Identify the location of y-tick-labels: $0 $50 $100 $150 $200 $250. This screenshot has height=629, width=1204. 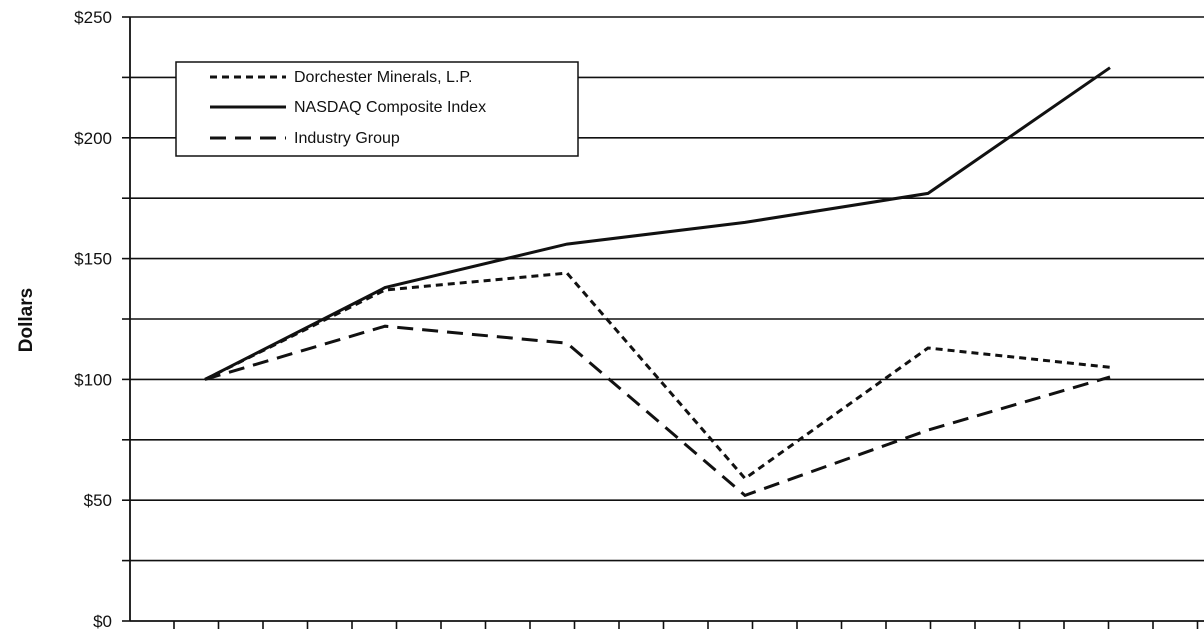
(93, 318).